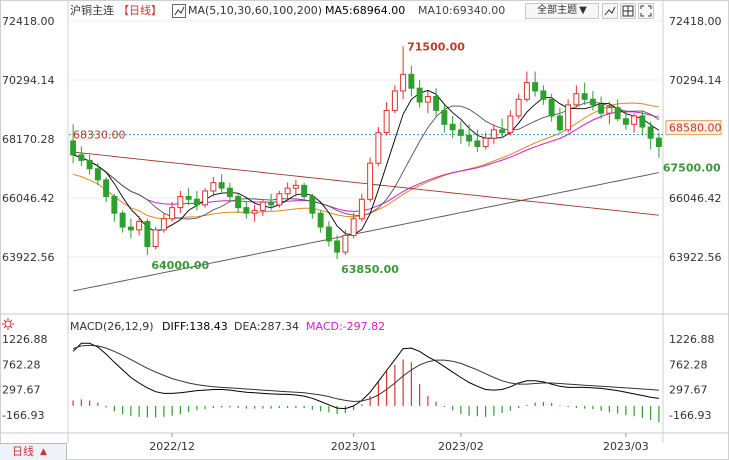 The image size is (729, 460). What do you see at coordinates (462, 10) in the screenshot?
I see `ma10-value: MA10:69340.00` at bounding box center [462, 10].